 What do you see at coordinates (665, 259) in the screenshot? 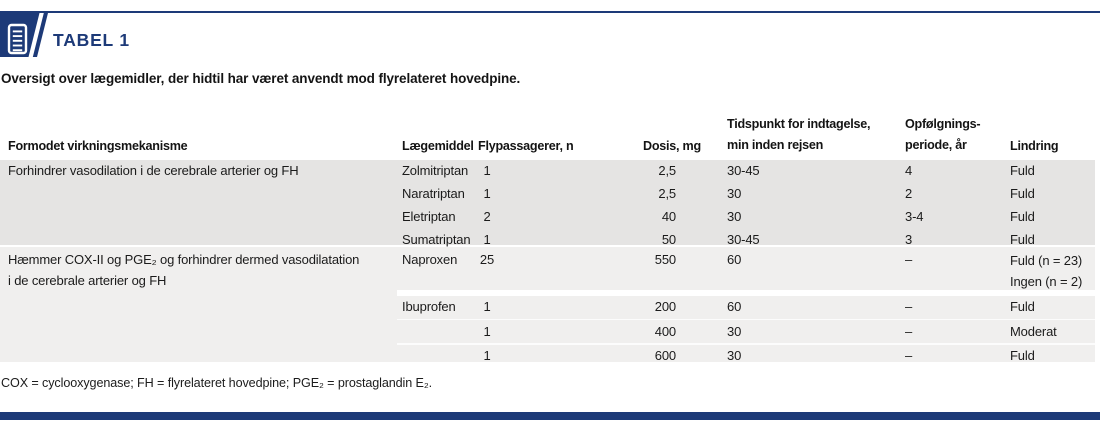
I see `cell-dose: 550` at bounding box center [665, 259].